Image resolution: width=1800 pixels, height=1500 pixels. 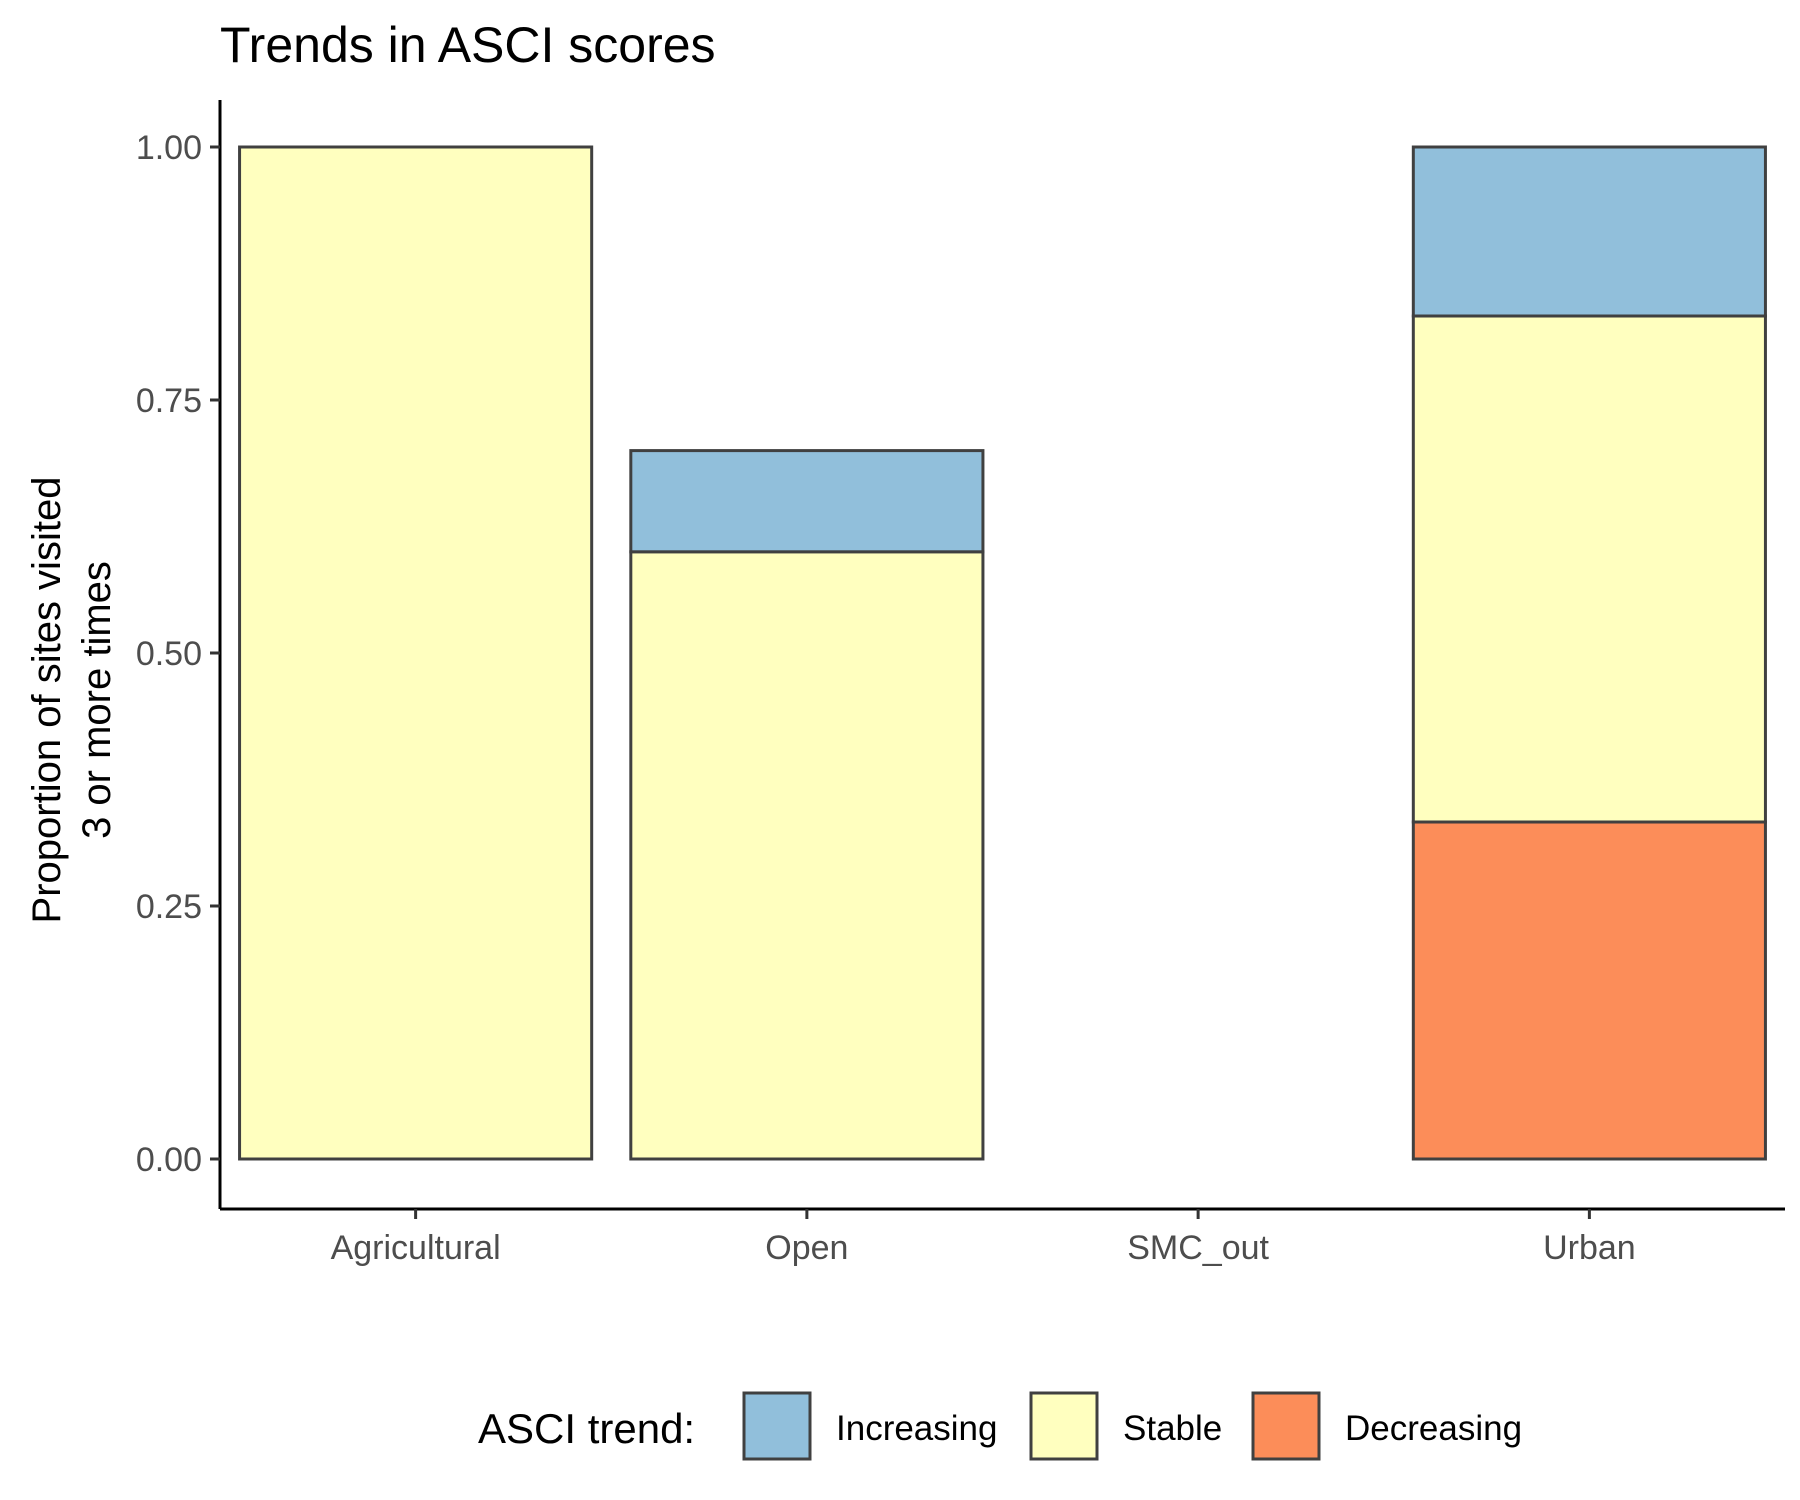 What do you see at coordinates (169, 401) in the screenshot?
I see `y-tick-label: 0.75` at bounding box center [169, 401].